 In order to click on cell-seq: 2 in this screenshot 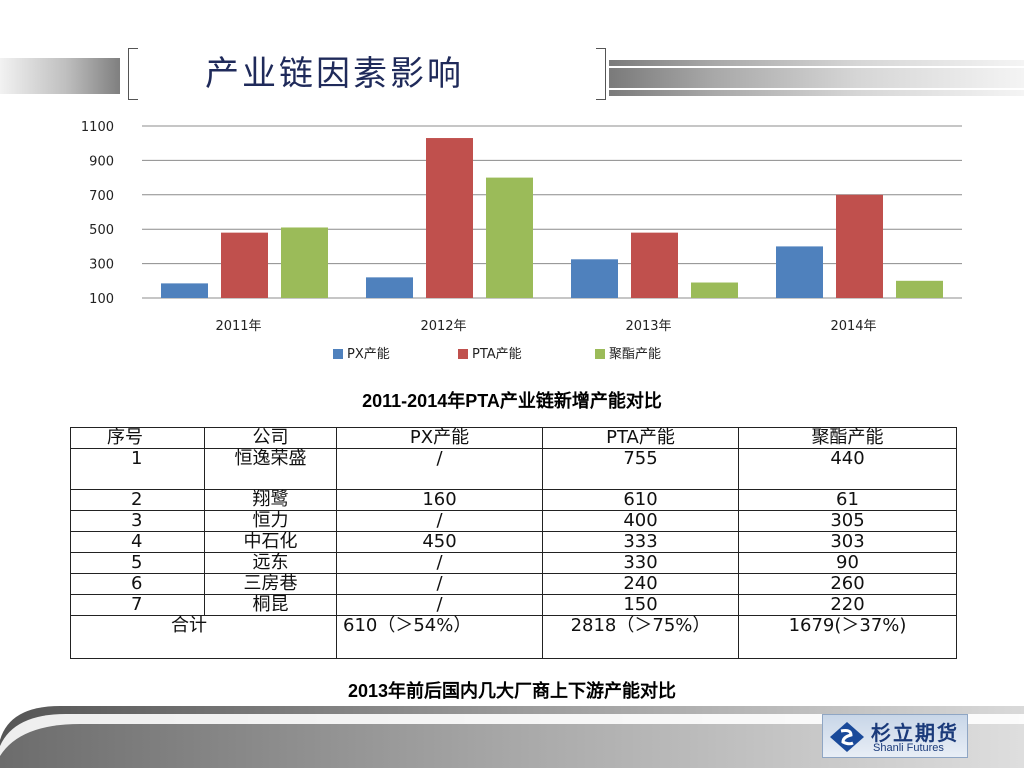, I will do `click(137, 500)`.